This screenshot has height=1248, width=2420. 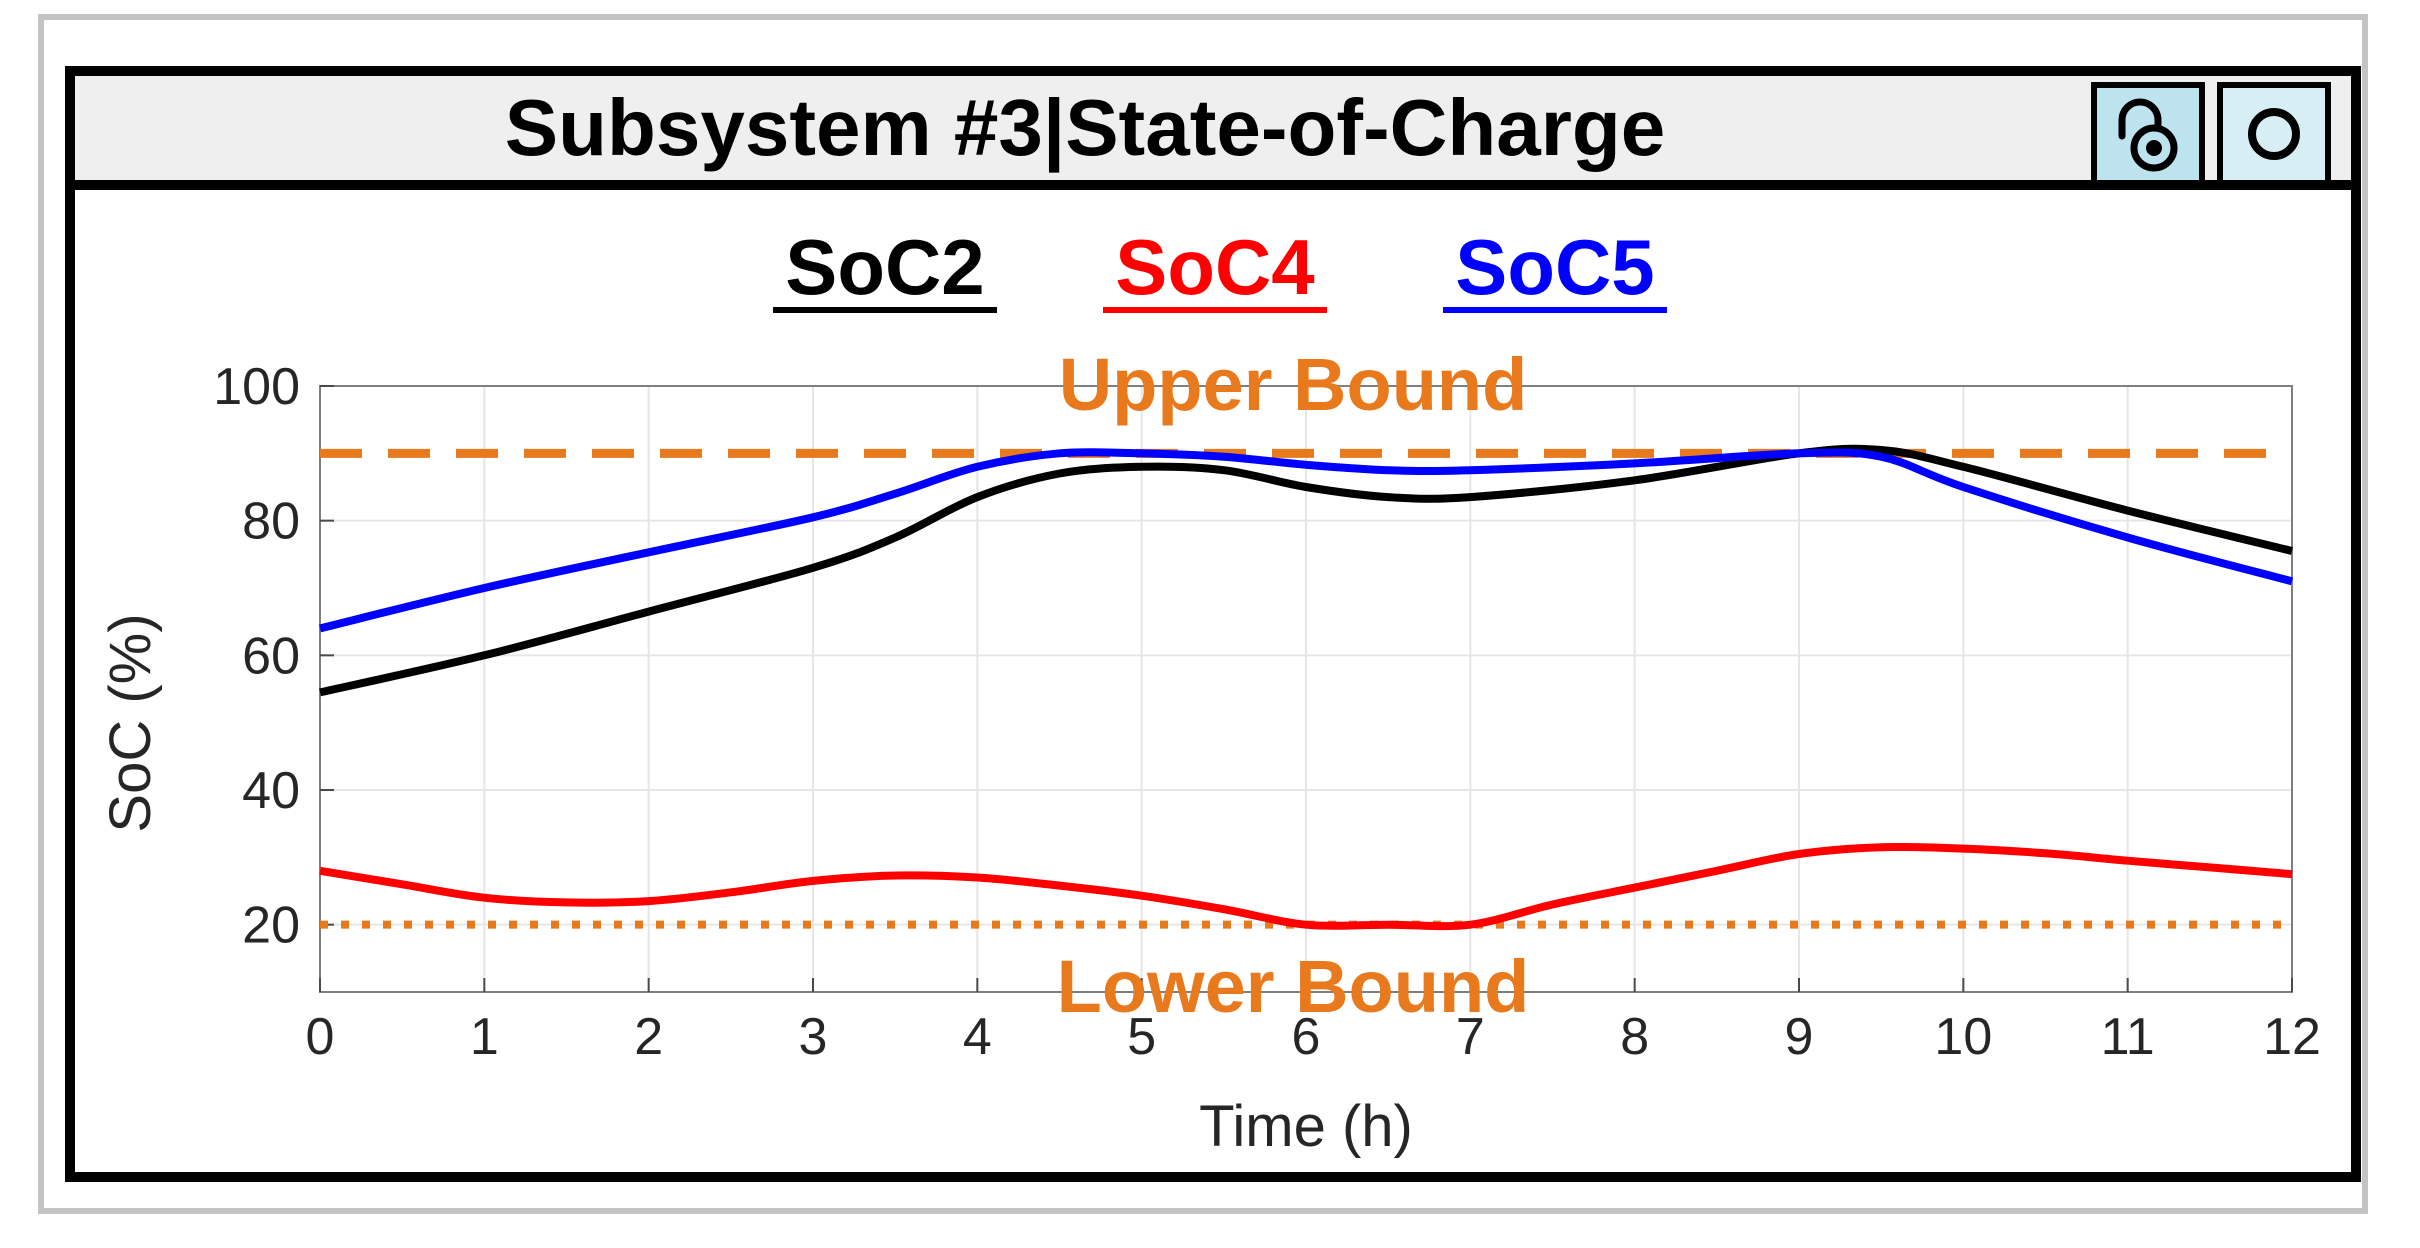 I want to click on lock-button, so click(x=2148, y=134).